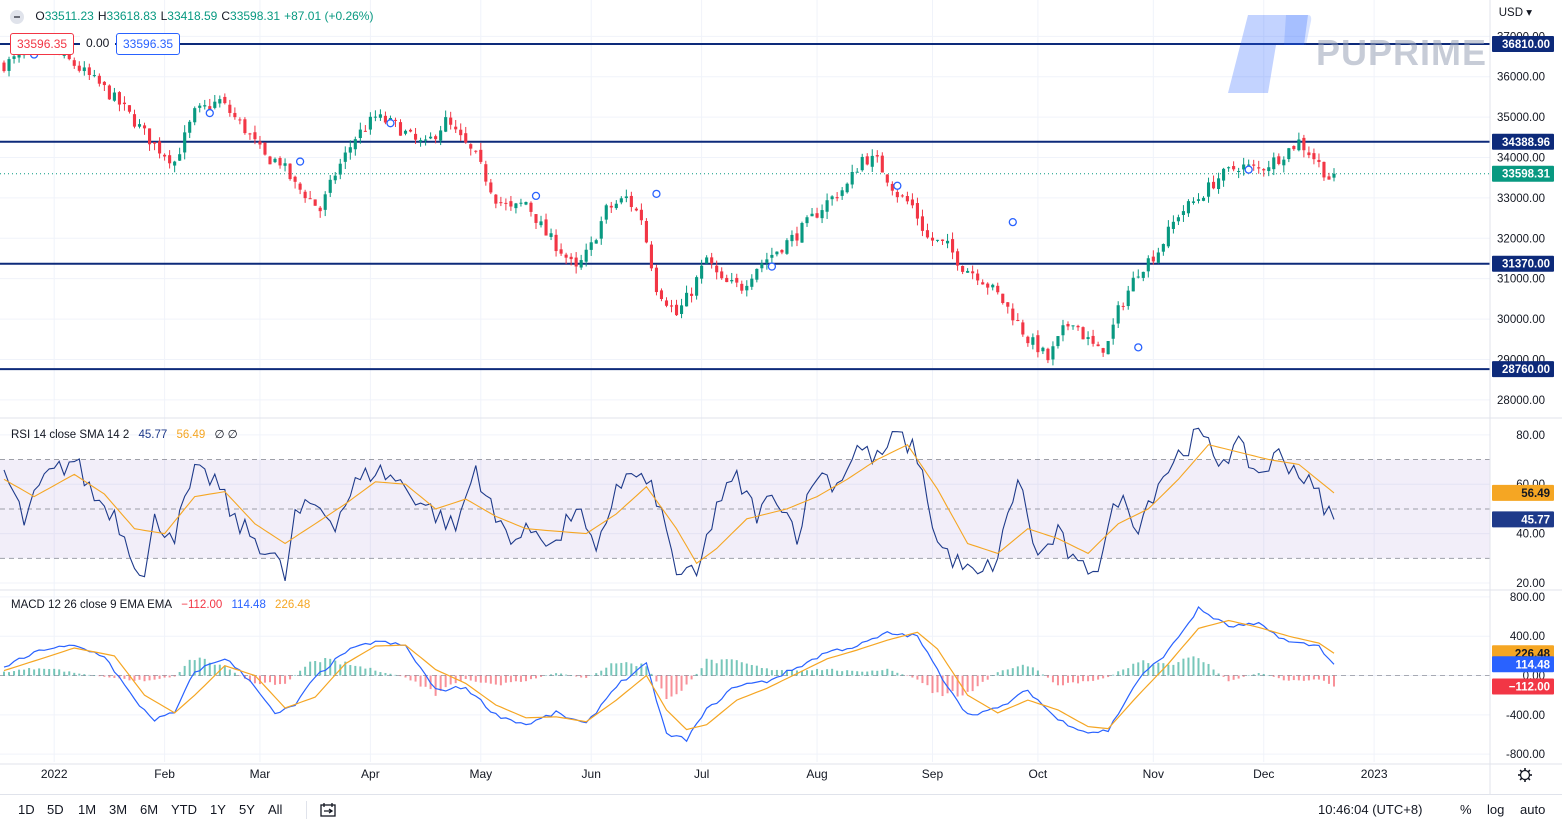  Describe the element at coordinates (17, 16) in the screenshot. I see `symbol-logo-icon` at that location.